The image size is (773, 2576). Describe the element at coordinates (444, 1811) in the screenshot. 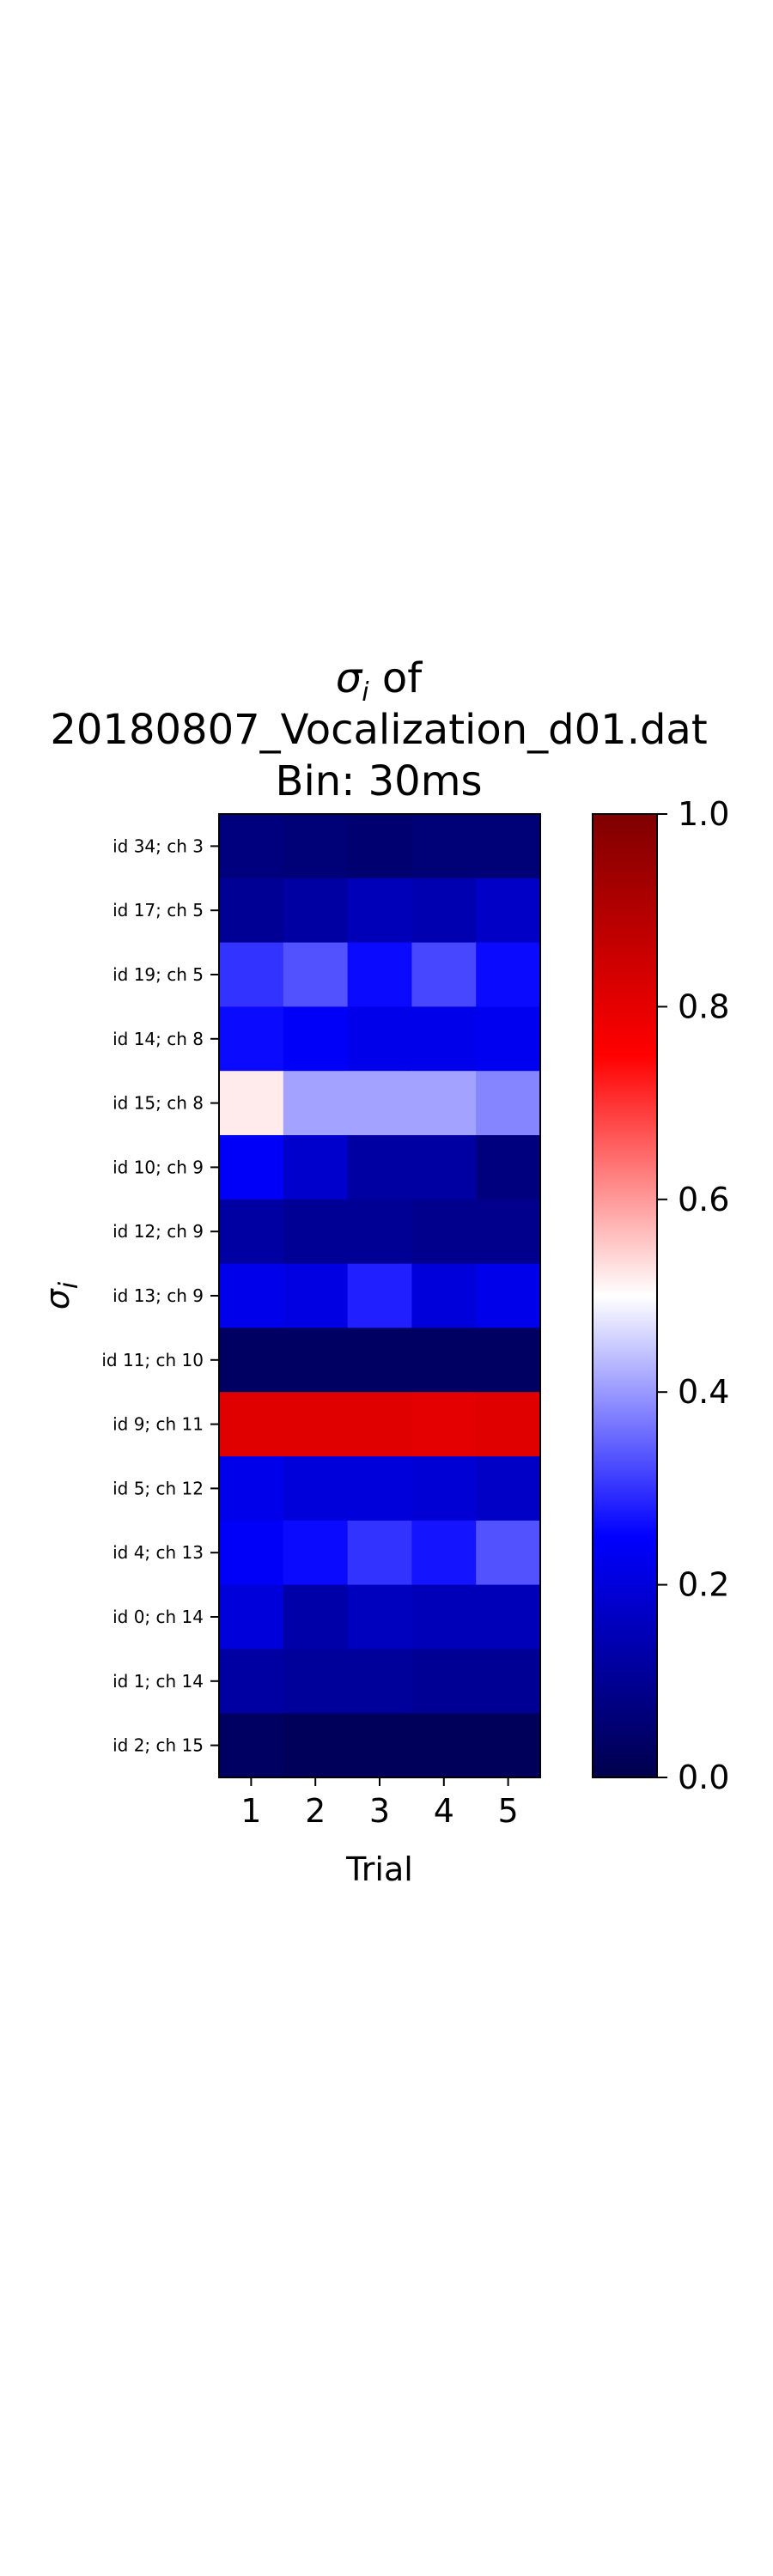

I see `x-tick-label: 4` at that location.